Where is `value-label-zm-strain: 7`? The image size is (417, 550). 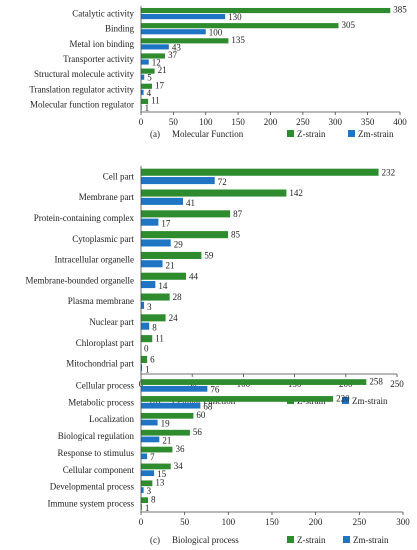 value-label-zm-strain: 7 is located at coordinates (152, 457).